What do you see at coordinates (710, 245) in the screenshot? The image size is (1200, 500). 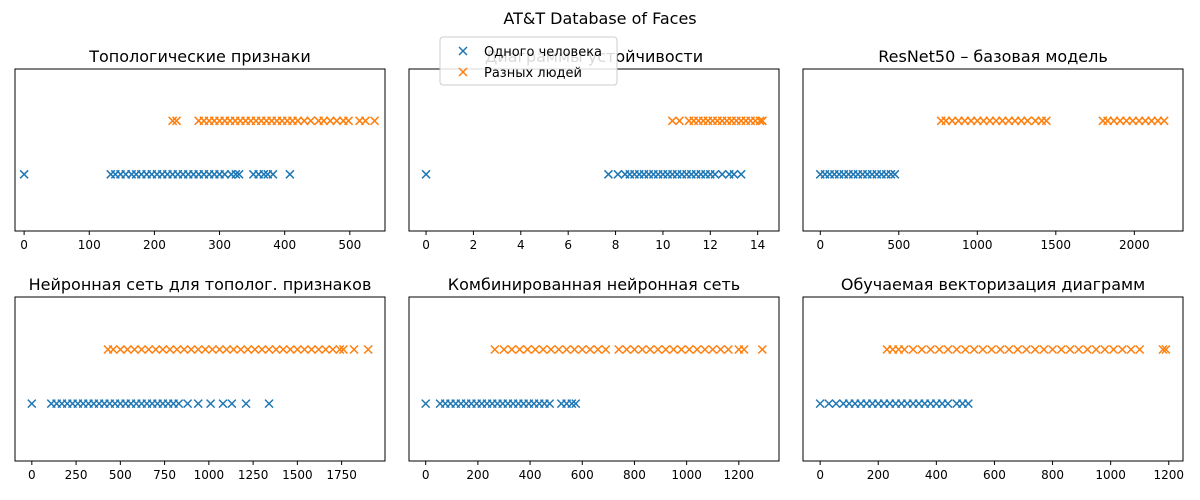 I see `x-tick-label: 12` at bounding box center [710, 245].